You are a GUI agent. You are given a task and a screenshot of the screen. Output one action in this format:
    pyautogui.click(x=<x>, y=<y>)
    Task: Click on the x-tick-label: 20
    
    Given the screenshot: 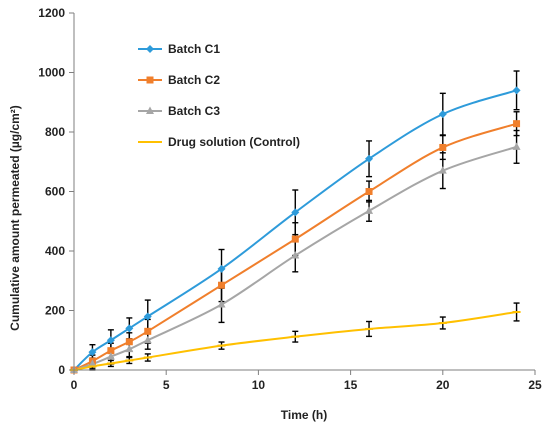 What is the action you would take?
    pyautogui.click(x=443, y=385)
    